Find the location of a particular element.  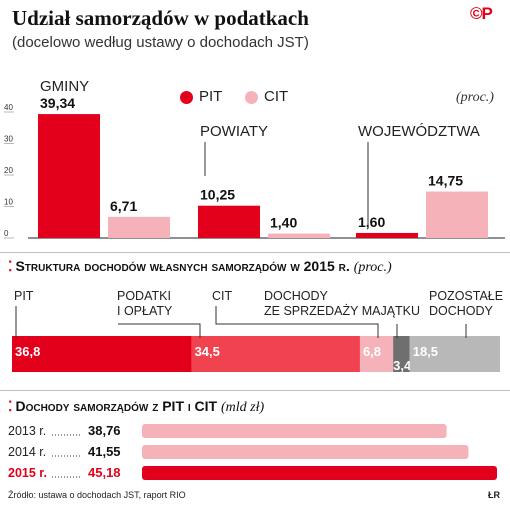

segment-value: 18,5 is located at coordinates (425, 351).